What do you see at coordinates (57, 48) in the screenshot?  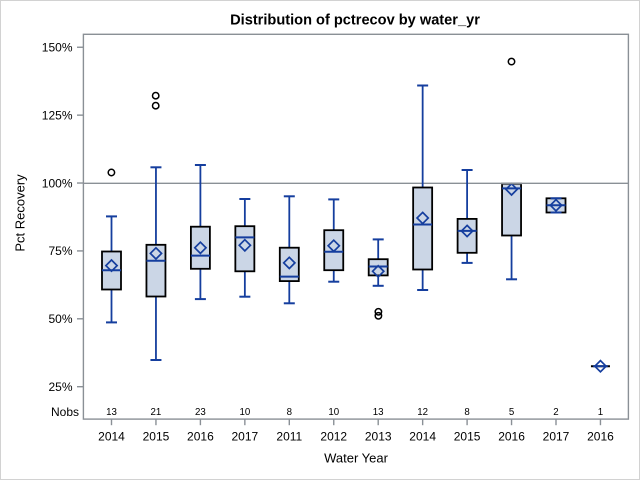 I see `svg-text: 150%` at bounding box center [57, 48].